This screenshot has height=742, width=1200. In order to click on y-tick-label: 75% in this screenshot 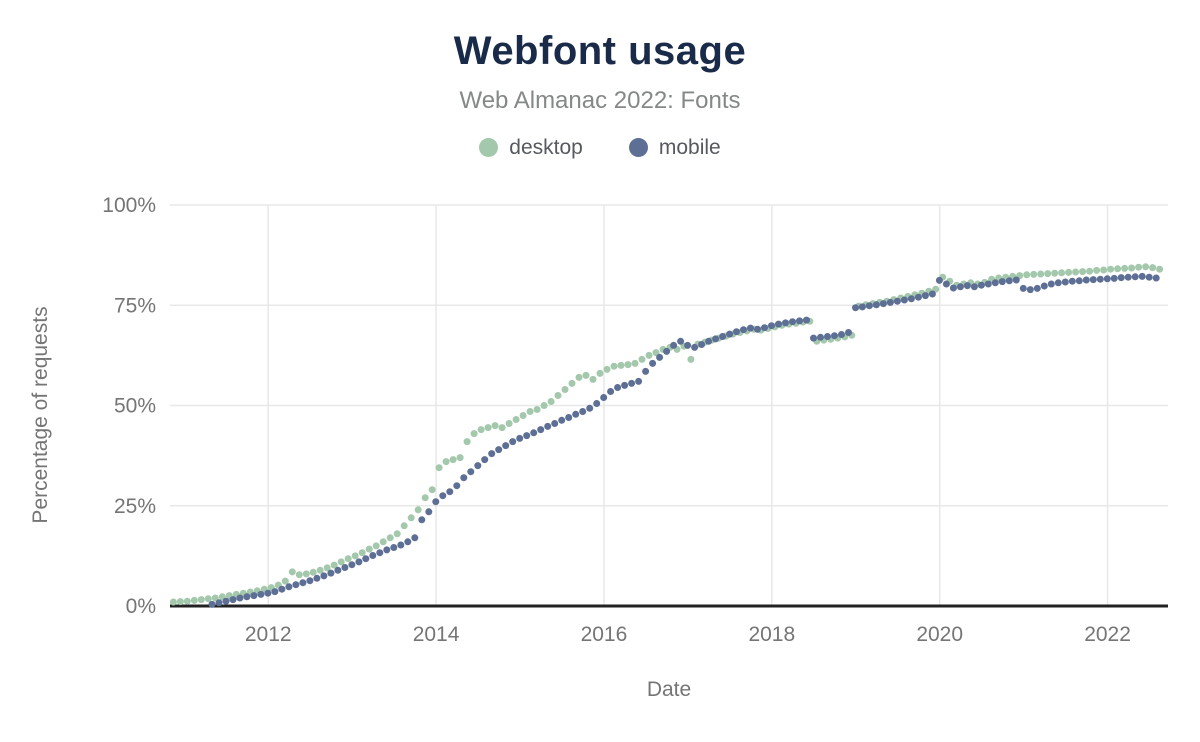, I will do `click(135, 305)`.